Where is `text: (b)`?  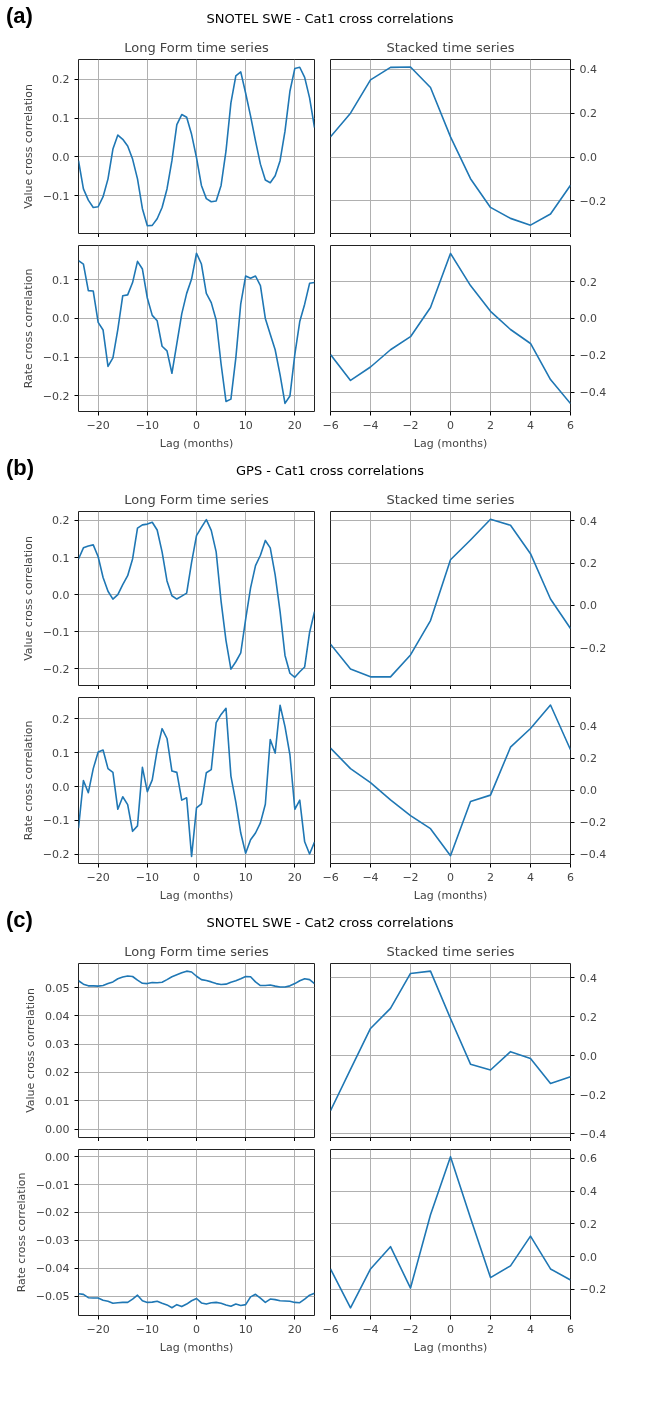 text: (b) is located at coordinates (20, 468).